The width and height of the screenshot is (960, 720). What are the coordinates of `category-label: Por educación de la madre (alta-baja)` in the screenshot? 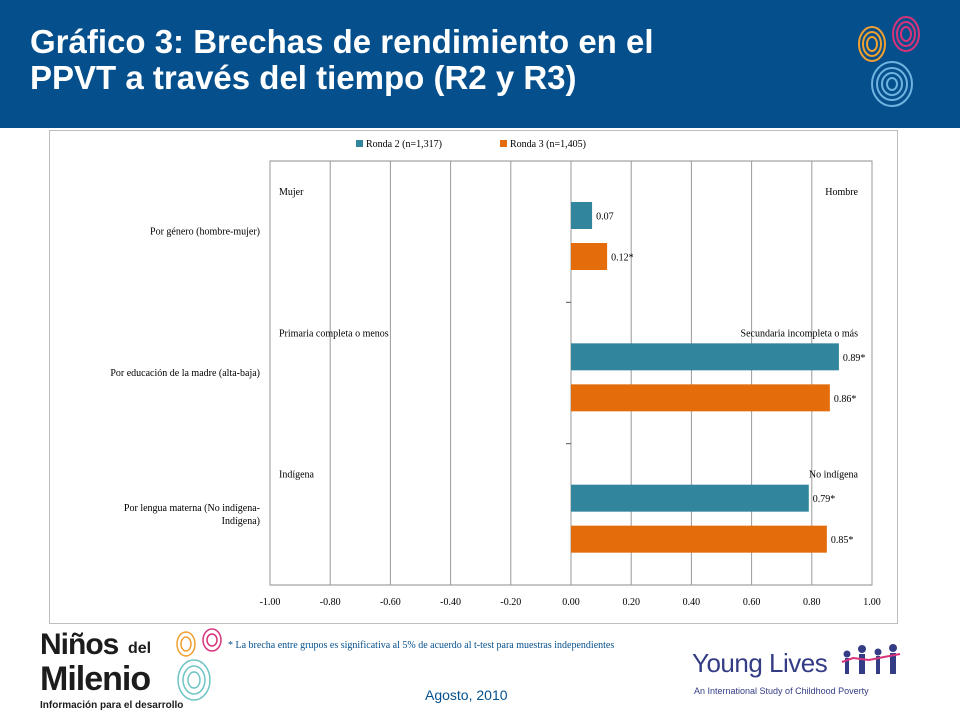 It's located at (185, 373).